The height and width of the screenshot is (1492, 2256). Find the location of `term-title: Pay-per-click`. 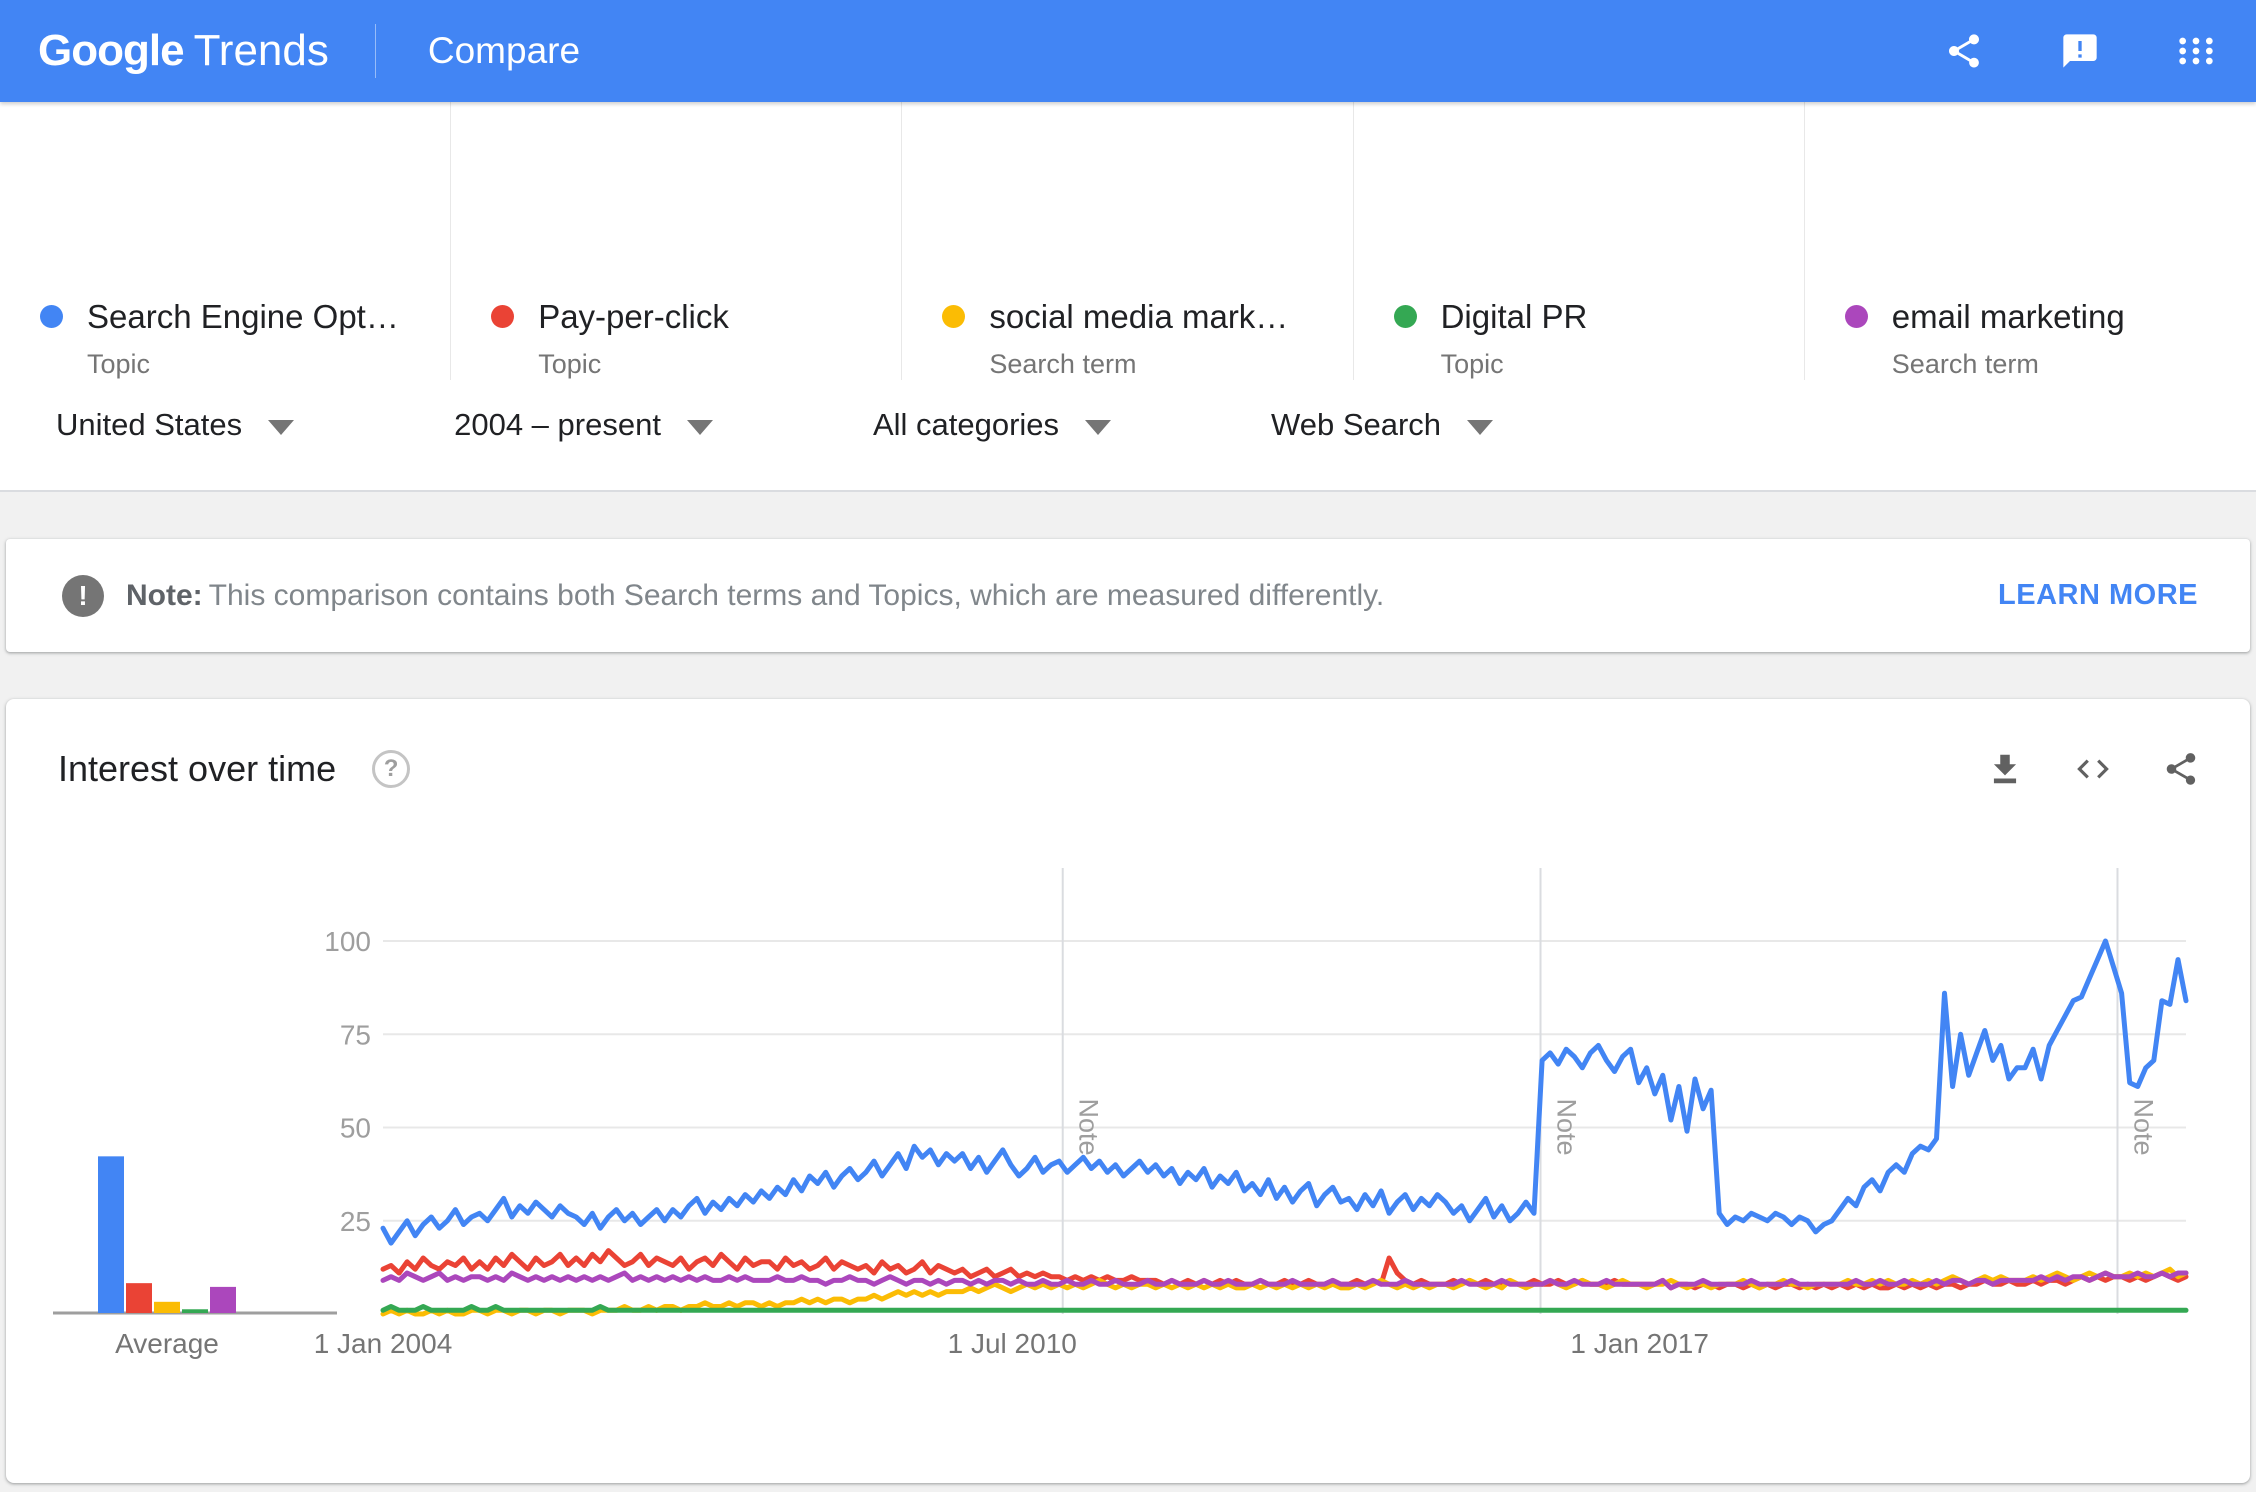

term-title: Pay-per-click is located at coordinates (633, 316).